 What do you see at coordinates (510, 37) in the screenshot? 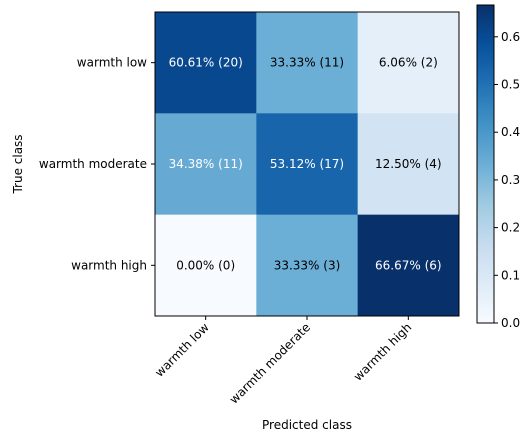
I see `colorbar-tick-label: 0.6` at bounding box center [510, 37].